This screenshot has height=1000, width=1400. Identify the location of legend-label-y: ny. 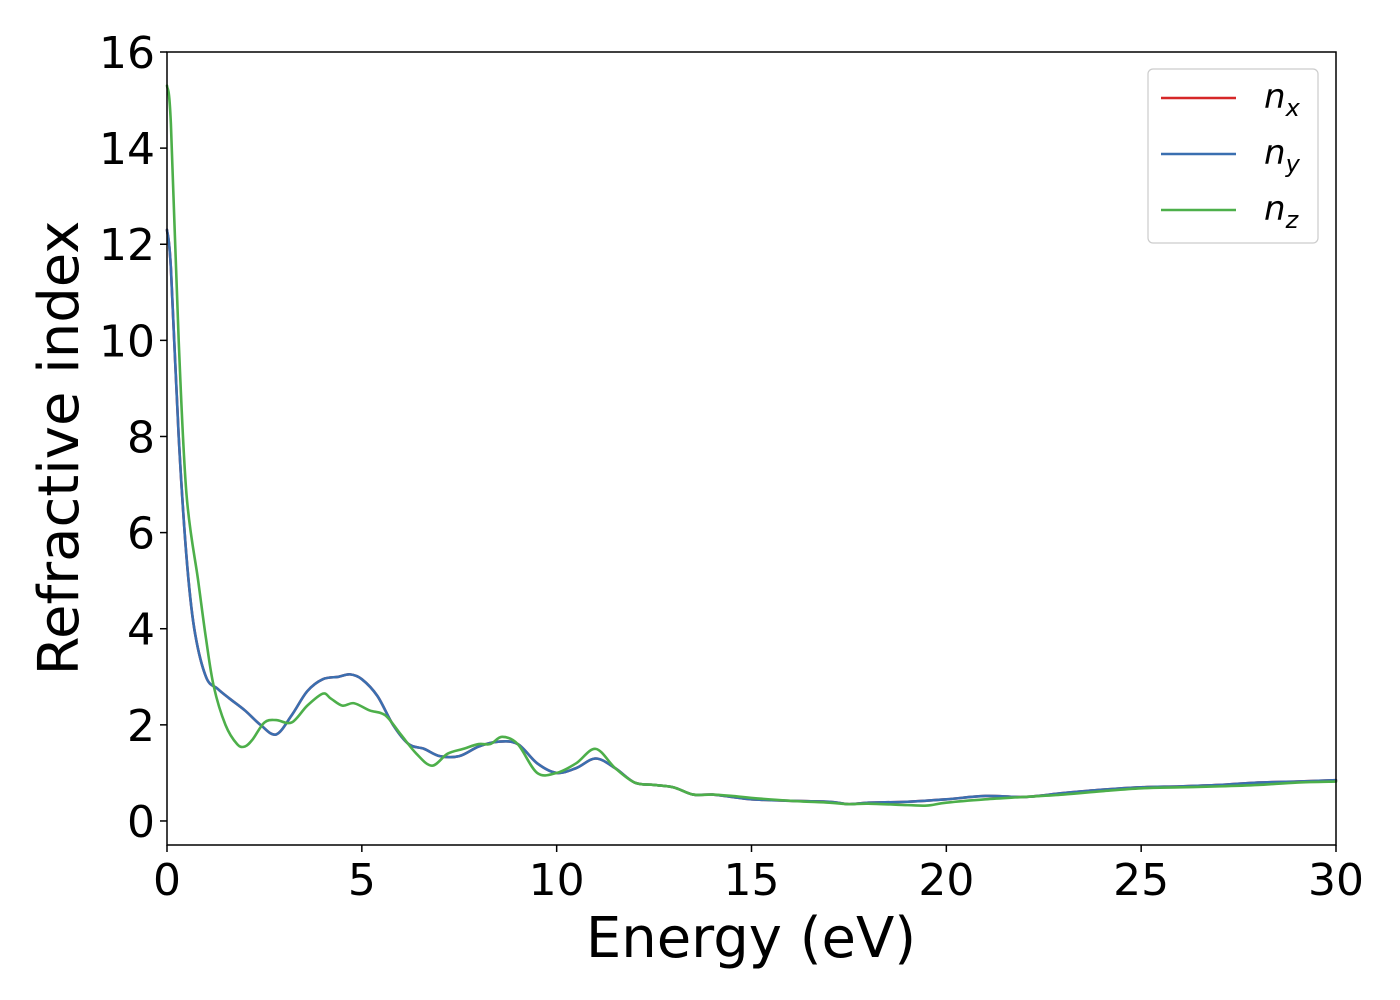
(1282, 155).